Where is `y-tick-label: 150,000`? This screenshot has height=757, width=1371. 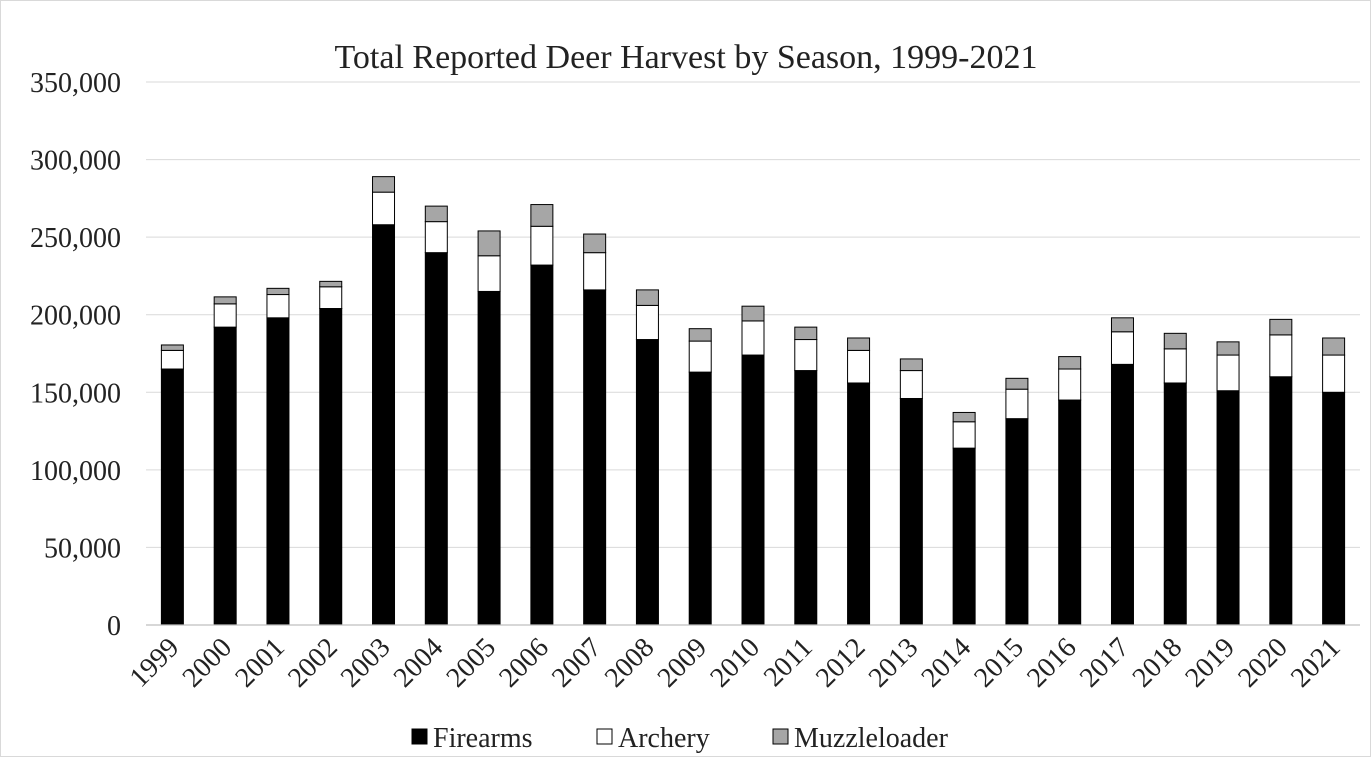
y-tick-label: 150,000 is located at coordinates (75, 393).